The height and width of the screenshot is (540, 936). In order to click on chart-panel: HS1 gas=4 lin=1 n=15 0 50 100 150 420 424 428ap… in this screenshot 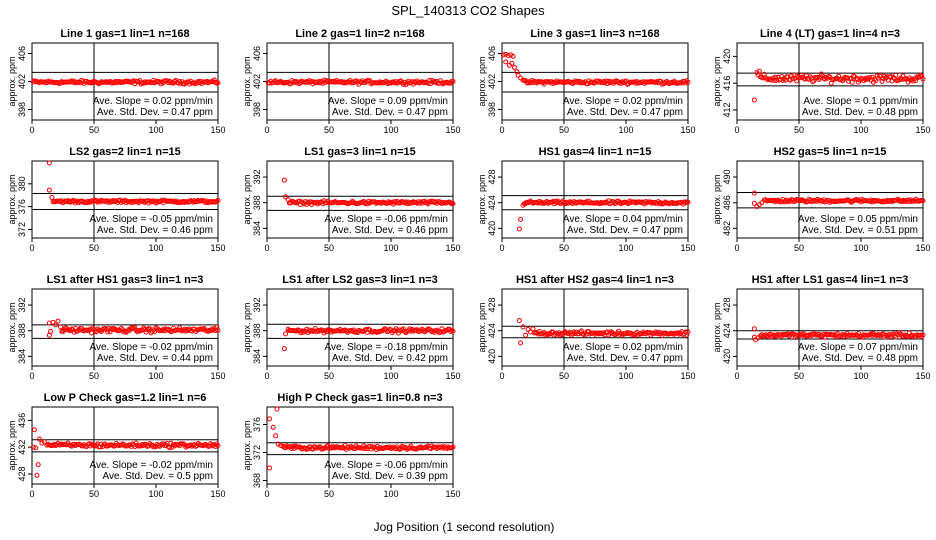, I will do `click(586, 199)`.